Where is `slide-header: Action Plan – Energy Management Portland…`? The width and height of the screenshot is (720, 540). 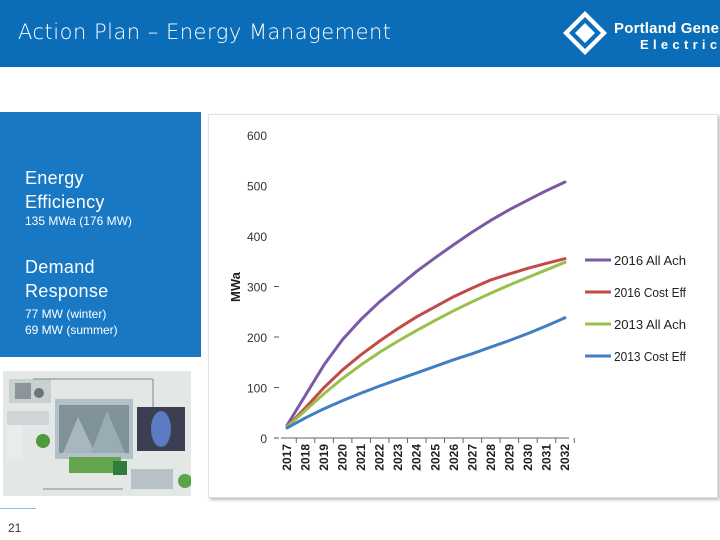 slide-header: Action Plan – Energy Management Portland… is located at coordinates (360, 33).